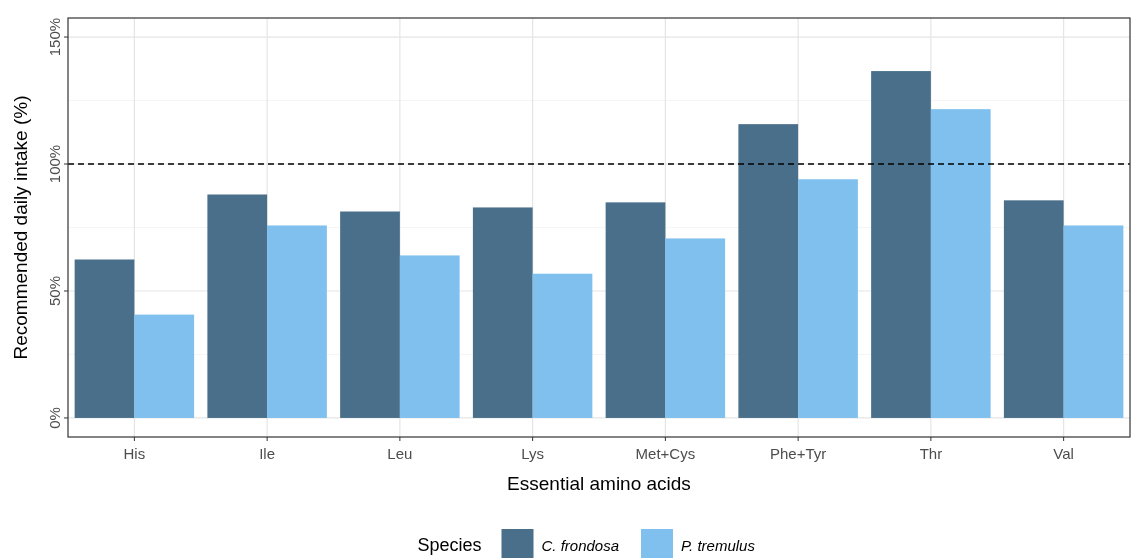  Describe the element at coordinates (54, 418) in the screenshot. I see `y-tick-label: 0%` at that location.